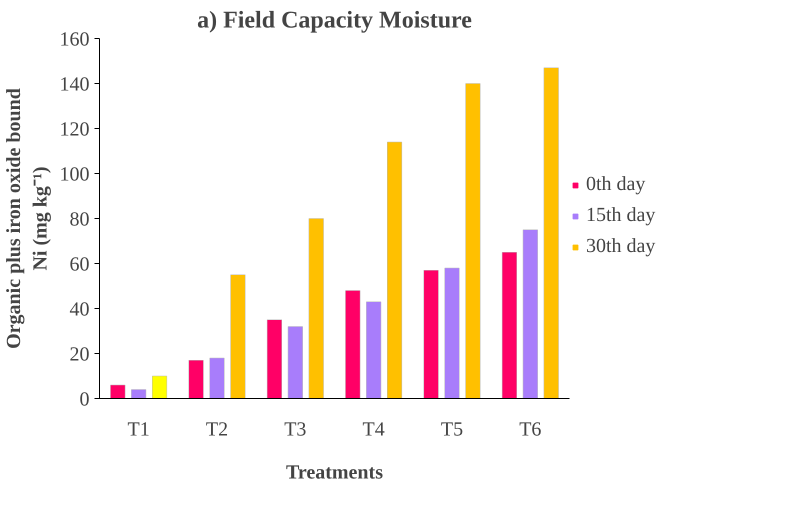 This screenshot has width=801, height=510. What do you see at coordinates (75, 175) in the screenshot?
I see `y-tick-label: 100` at bounding box center [75, 175].